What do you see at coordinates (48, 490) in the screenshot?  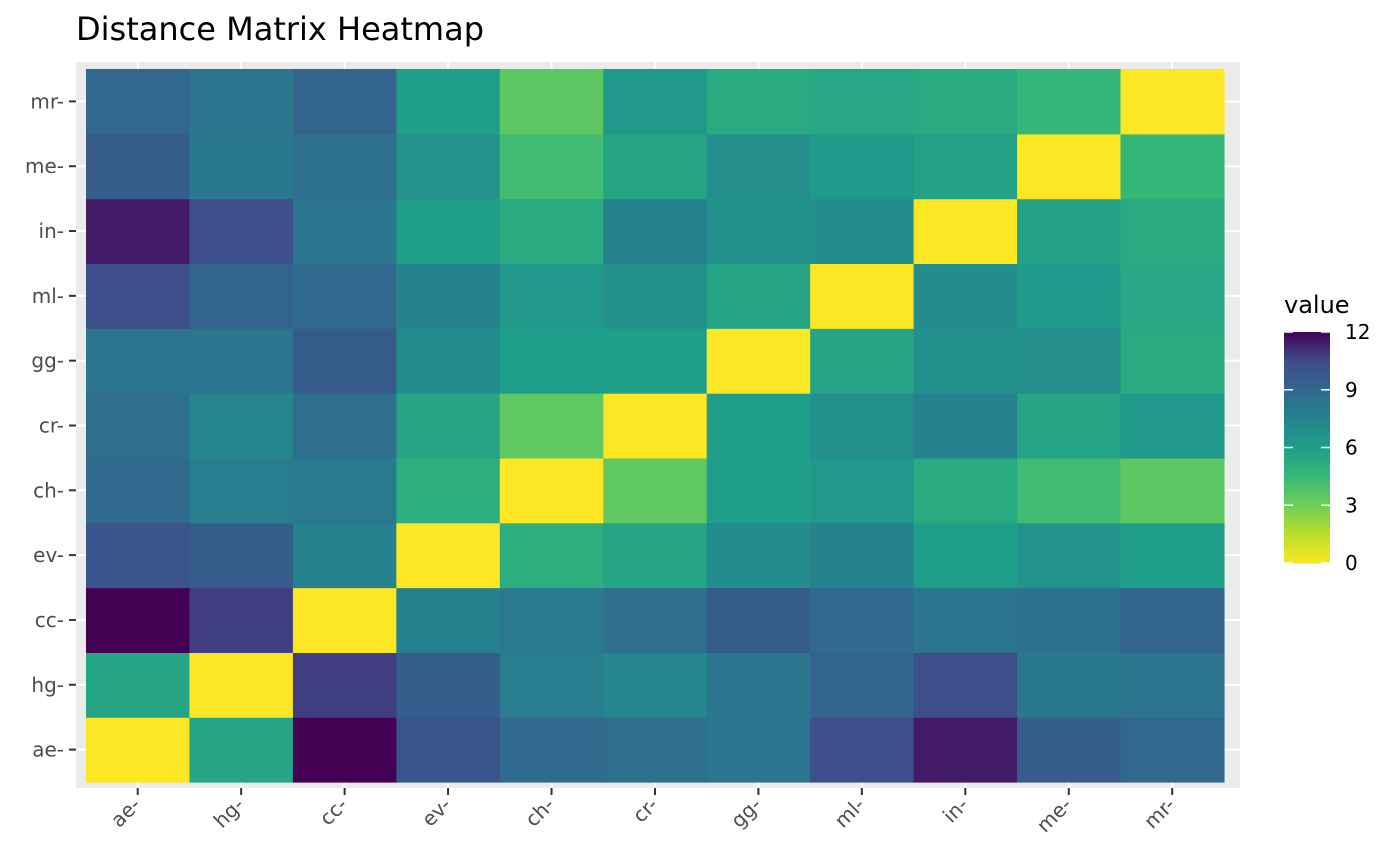 I see `y-tick-label: ch-` at bounding box center [48, 490].